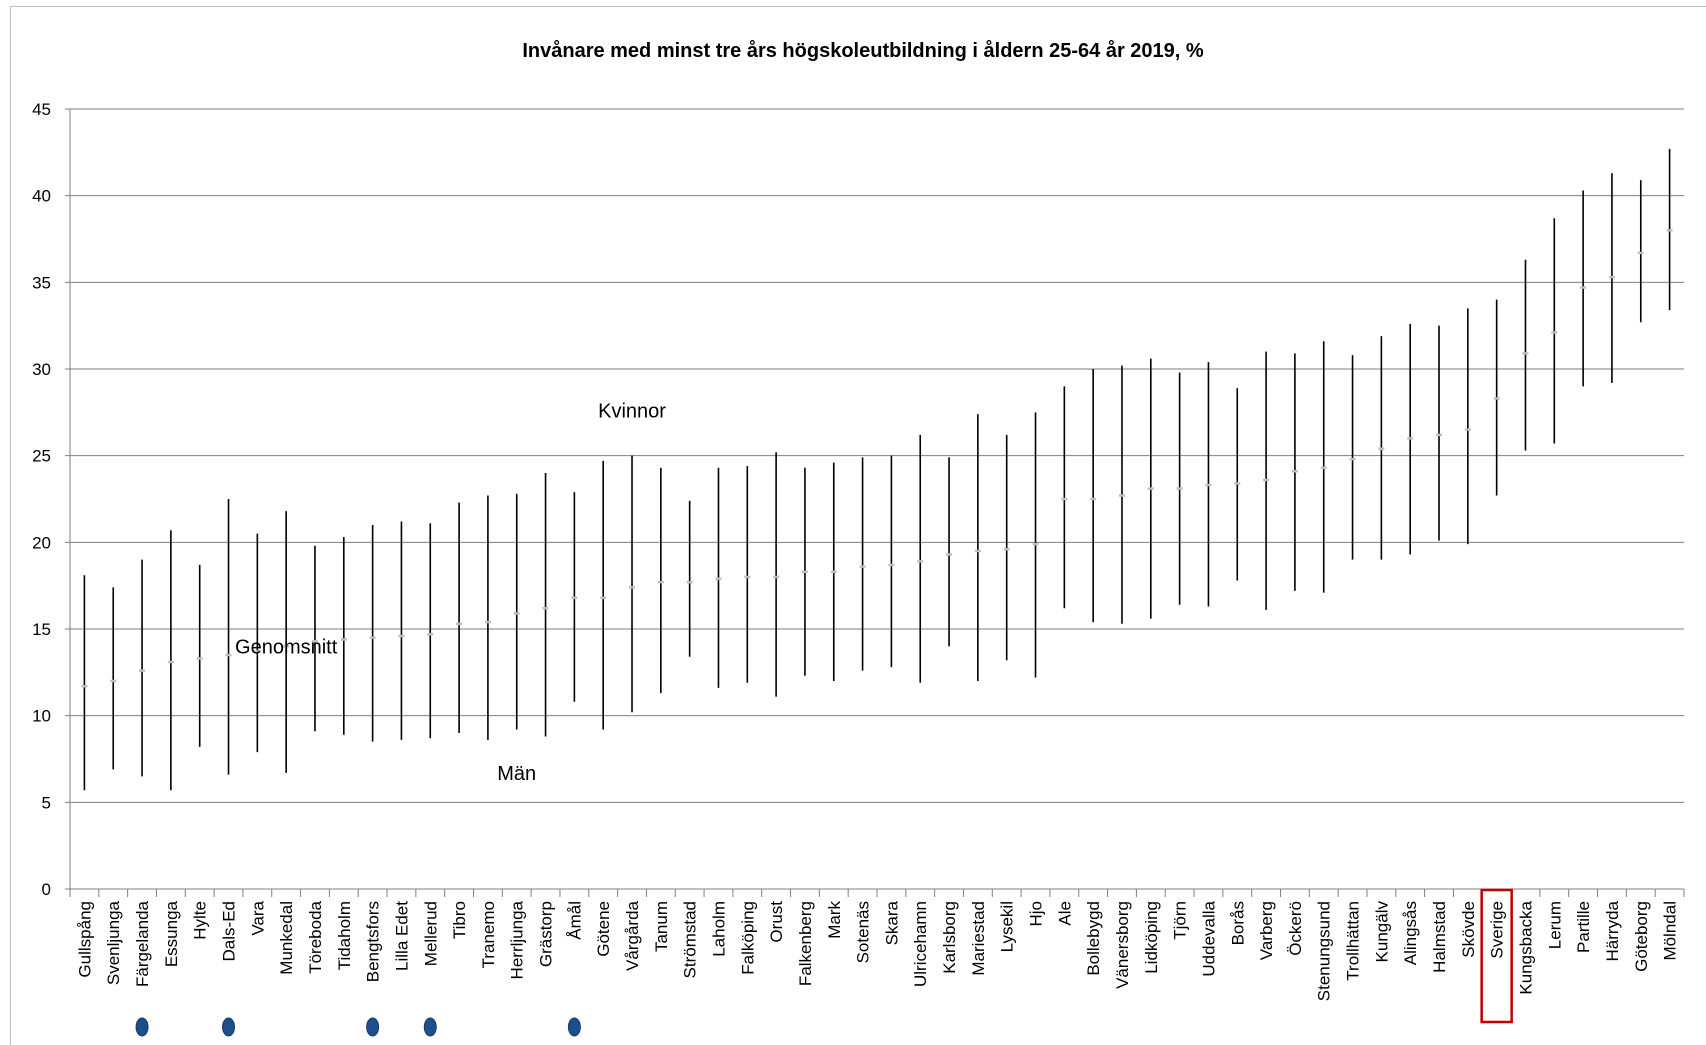  Describe the element at coordinates (1237, 923) in the screenshot. I see `x-tick-label: Borås` at that location.